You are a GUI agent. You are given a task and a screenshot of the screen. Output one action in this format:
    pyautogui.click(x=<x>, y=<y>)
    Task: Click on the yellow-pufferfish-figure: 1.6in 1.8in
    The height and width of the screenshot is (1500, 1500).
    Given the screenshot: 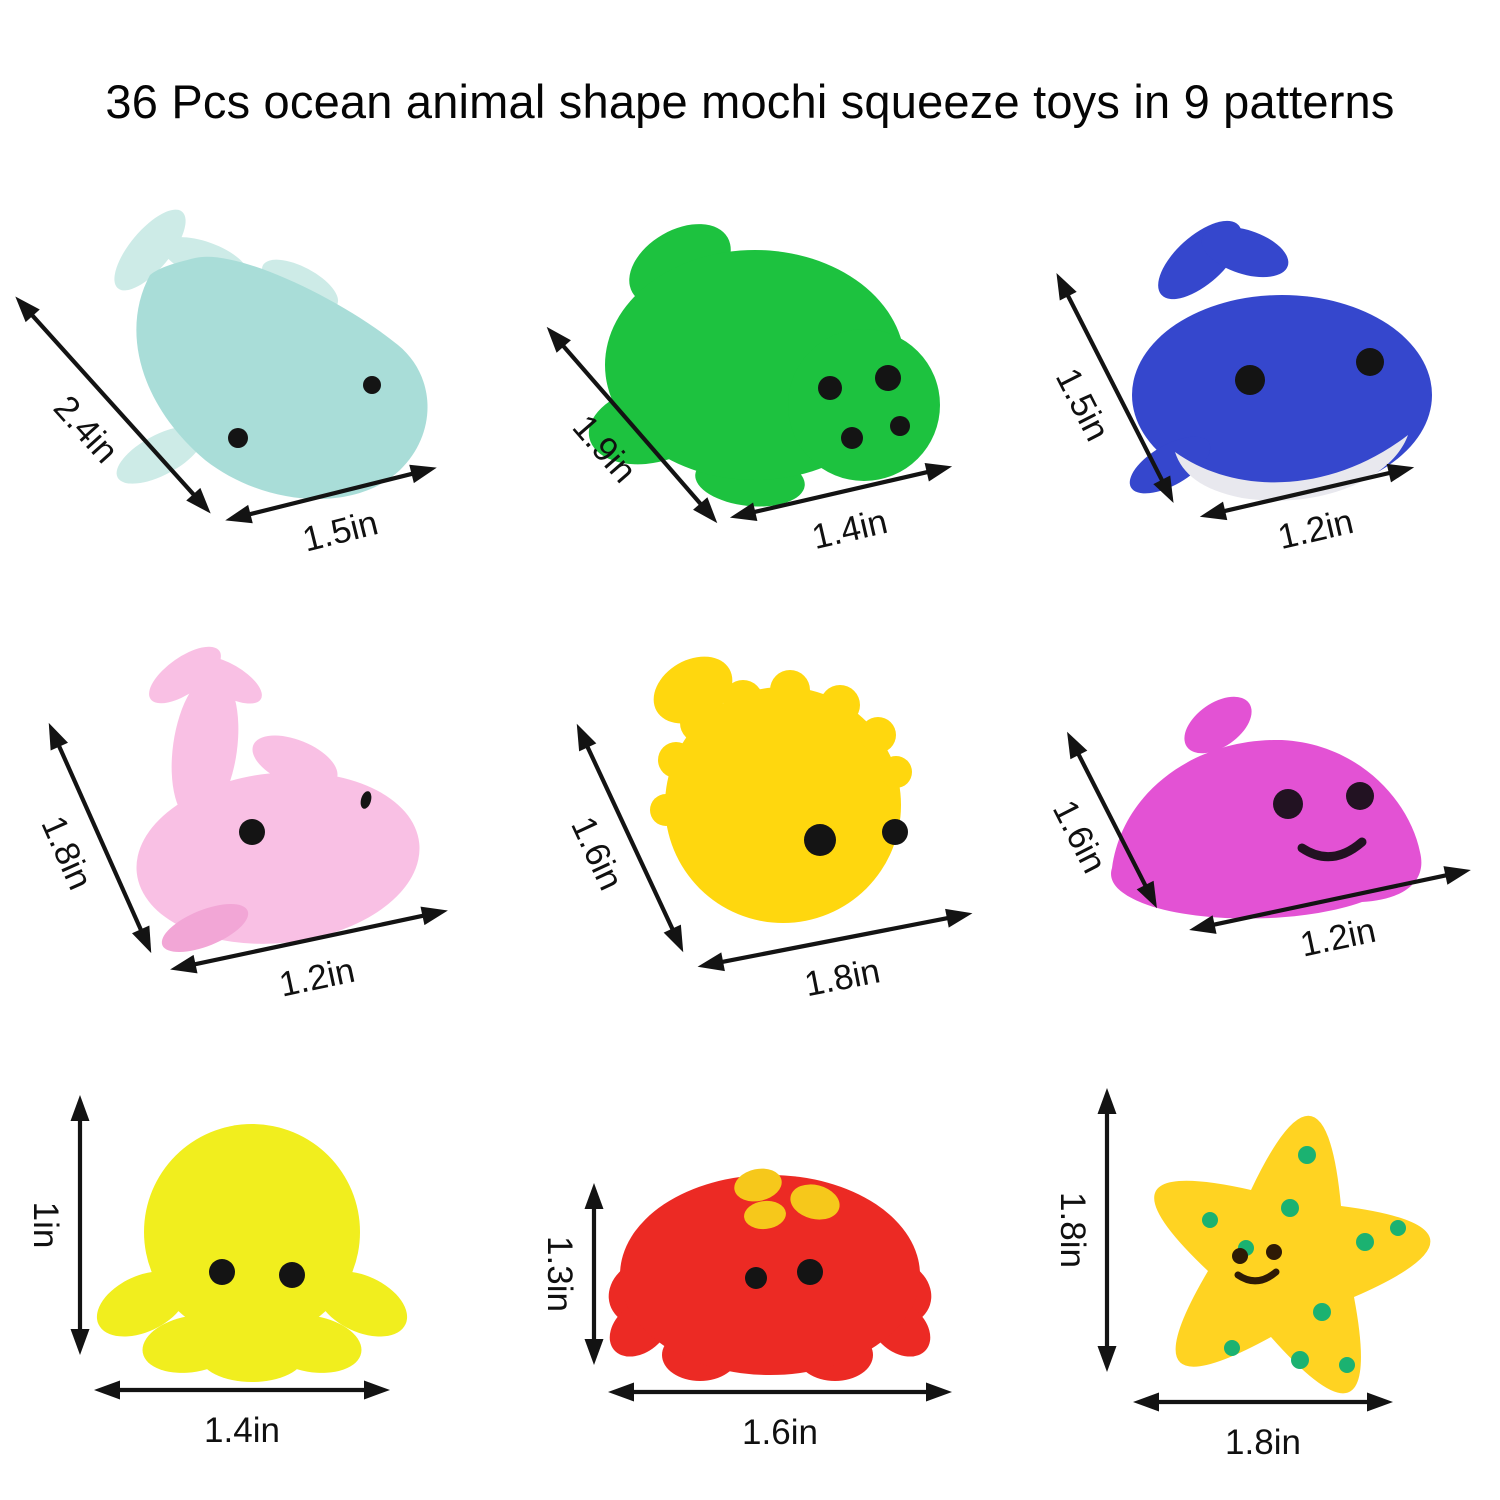 What is the action you would take?
    pyautogui.click(x=768, y=830)
    